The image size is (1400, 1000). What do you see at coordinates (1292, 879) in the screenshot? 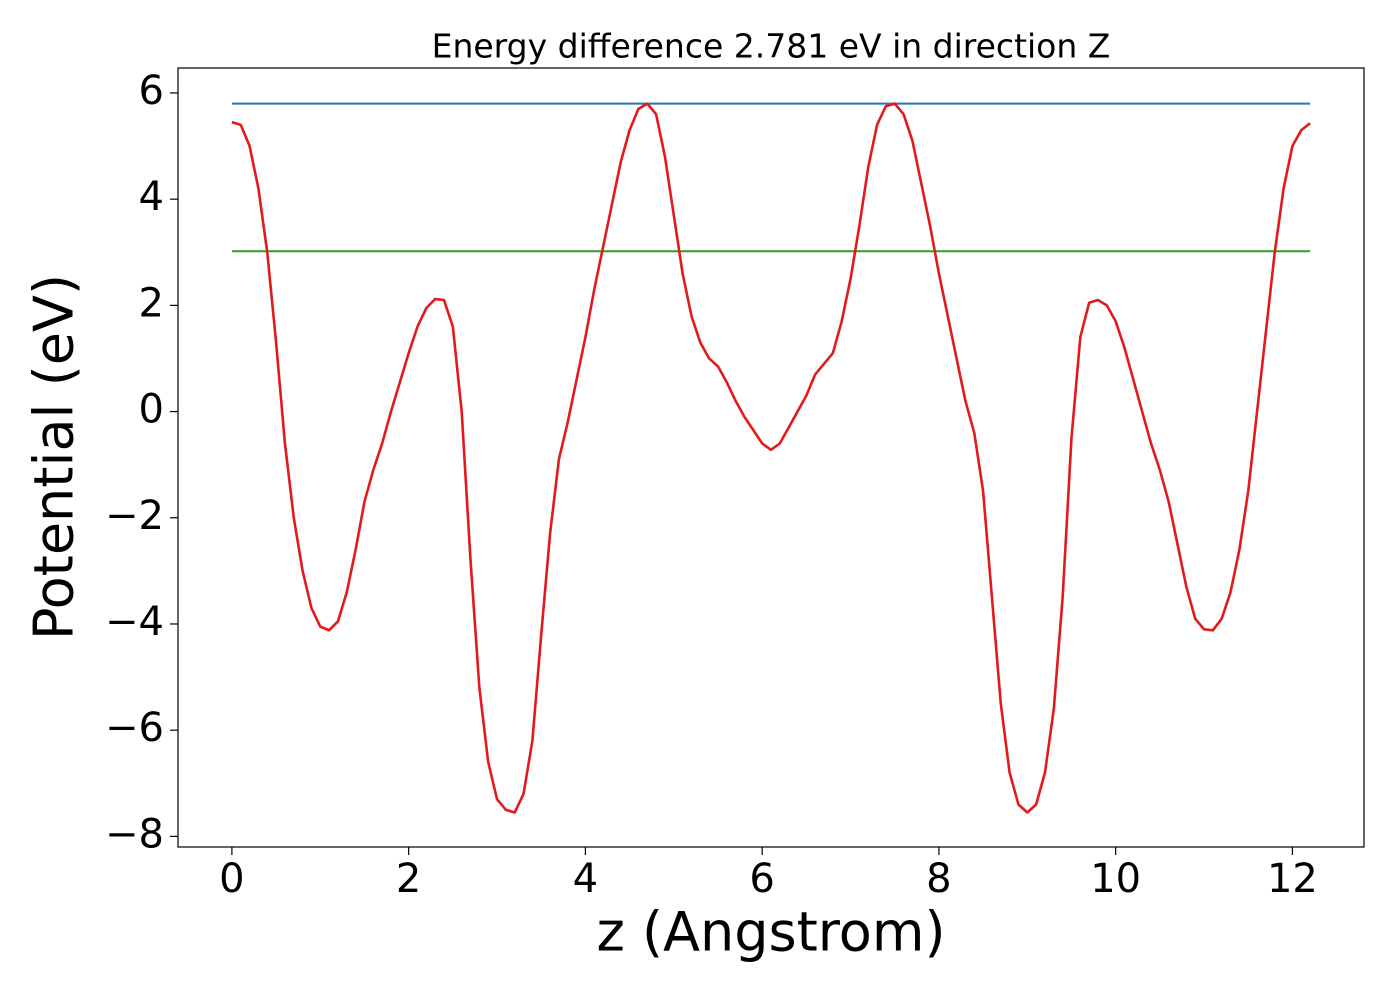
I see `x-tick-label: 12` at bounding box center [1292, 879].